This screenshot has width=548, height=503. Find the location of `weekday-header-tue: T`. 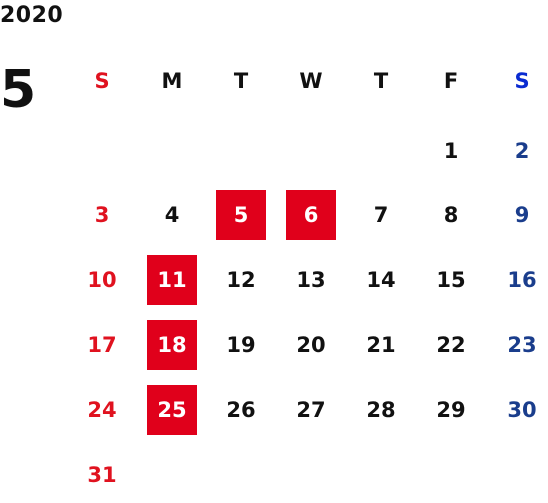

weekday-header-tue: T is located at coordinates (241, 81).